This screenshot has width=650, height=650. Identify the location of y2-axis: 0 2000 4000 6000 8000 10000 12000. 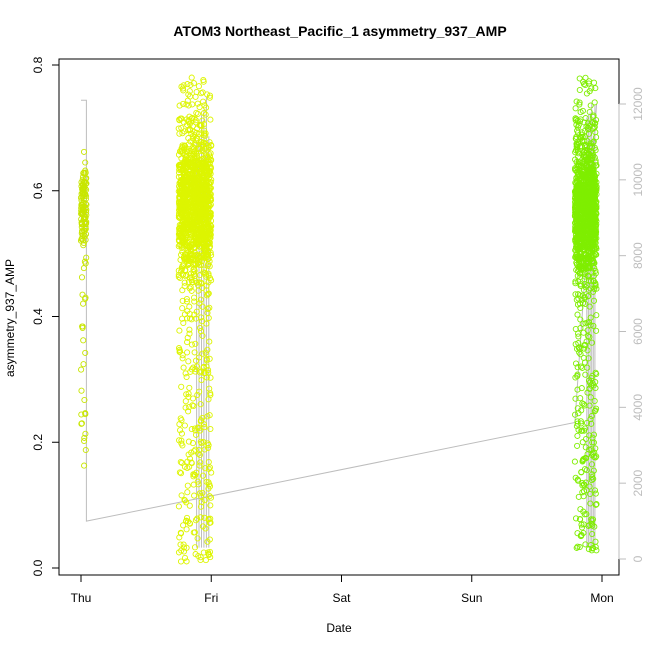
(631, 324).